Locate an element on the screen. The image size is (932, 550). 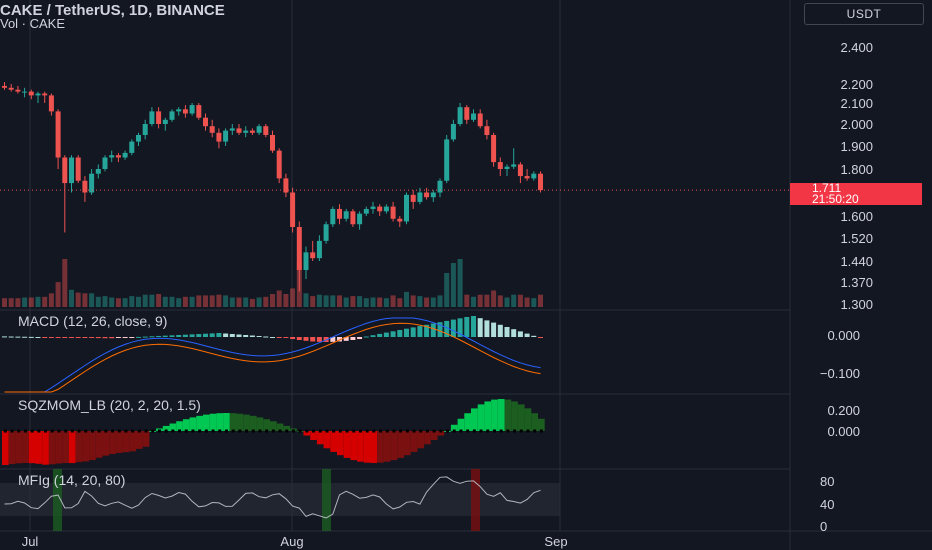
mfi-title: MFIg (14, 20, 80) is located at coordinates (72, 480).